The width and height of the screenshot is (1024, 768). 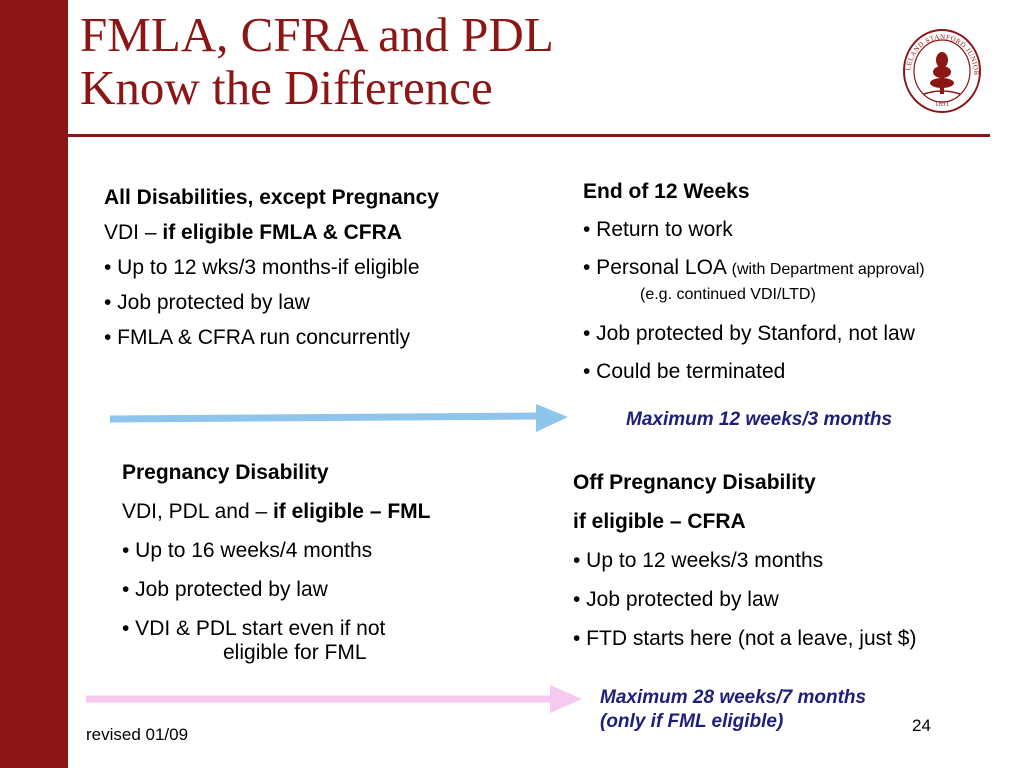 What do you see at coordinates (666, 191) in the screenshot?
I see `end-of-12-weeks-heading: End of 12 Weeks` at bounding box center [666, 191].